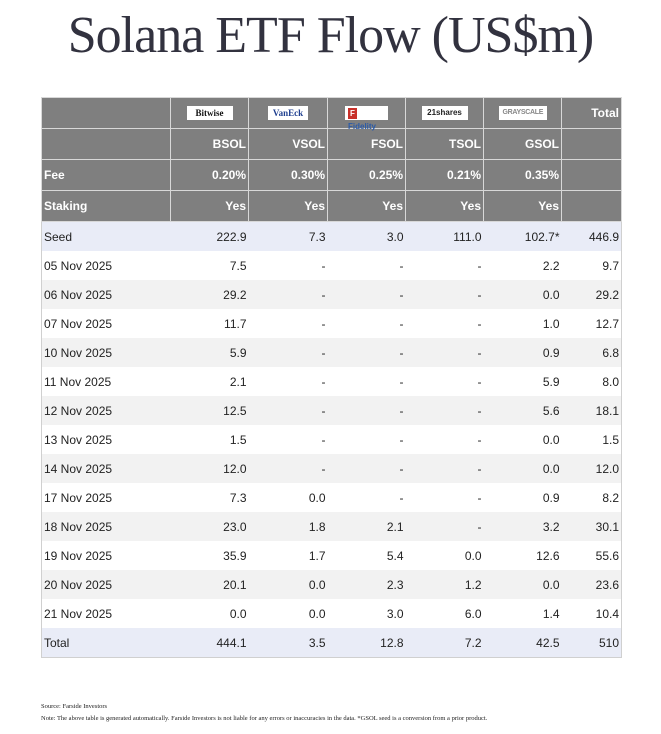 The height and width of the screenshot is (734, 661). I want to click on row-label: Total, so click(106, 643).